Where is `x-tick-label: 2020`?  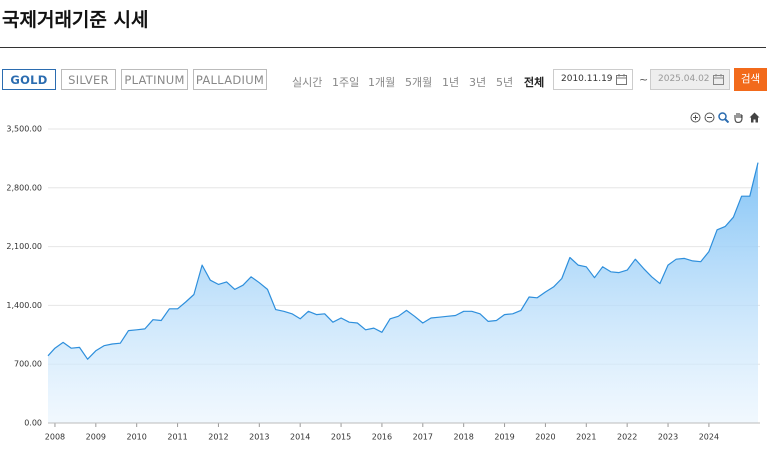
x-tick-label: 2020 is located at coordinates (545, 437).